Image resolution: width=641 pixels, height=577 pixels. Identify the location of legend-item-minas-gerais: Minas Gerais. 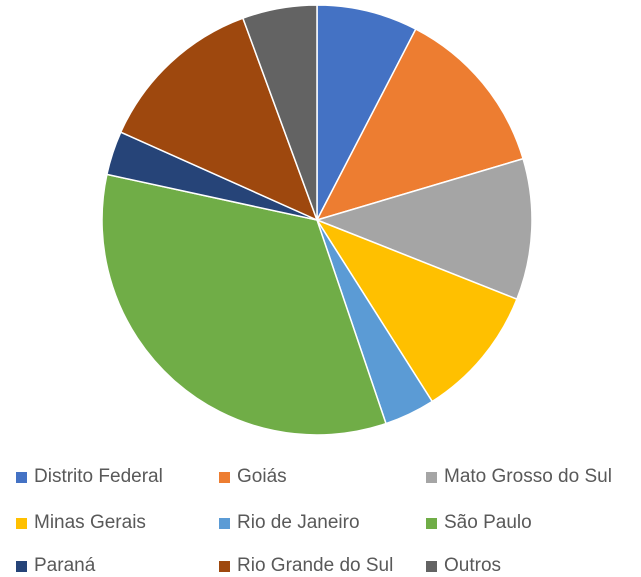
(81, 523).